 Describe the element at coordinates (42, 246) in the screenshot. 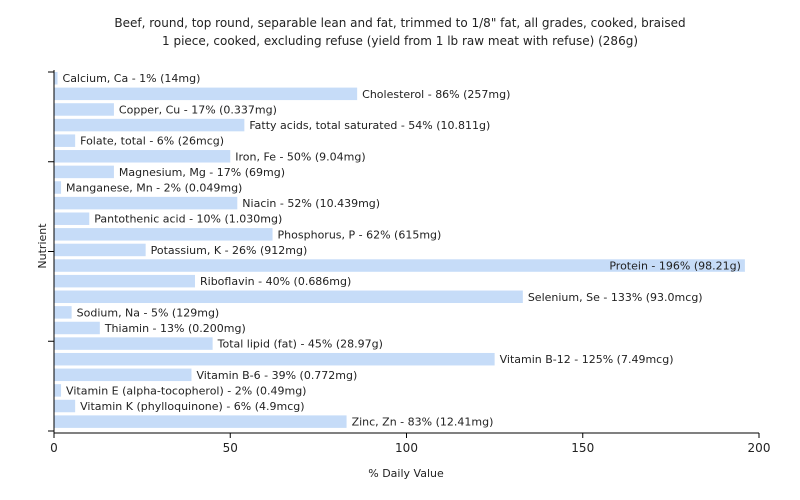

I see `y-axis-title: Nutrient` at that location.